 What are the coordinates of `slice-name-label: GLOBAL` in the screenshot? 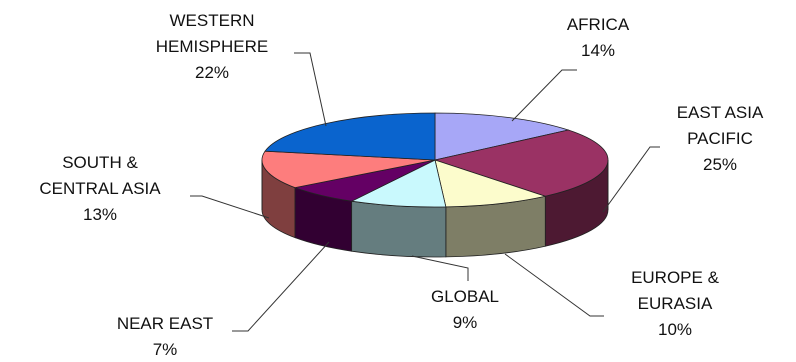 It's located at (465, 296).